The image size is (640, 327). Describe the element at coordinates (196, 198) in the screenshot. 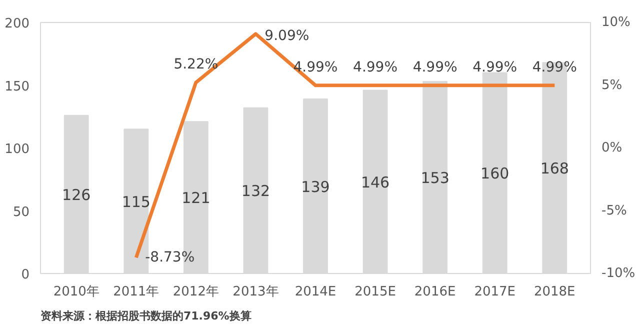

I see `data-label: 121` at that location.